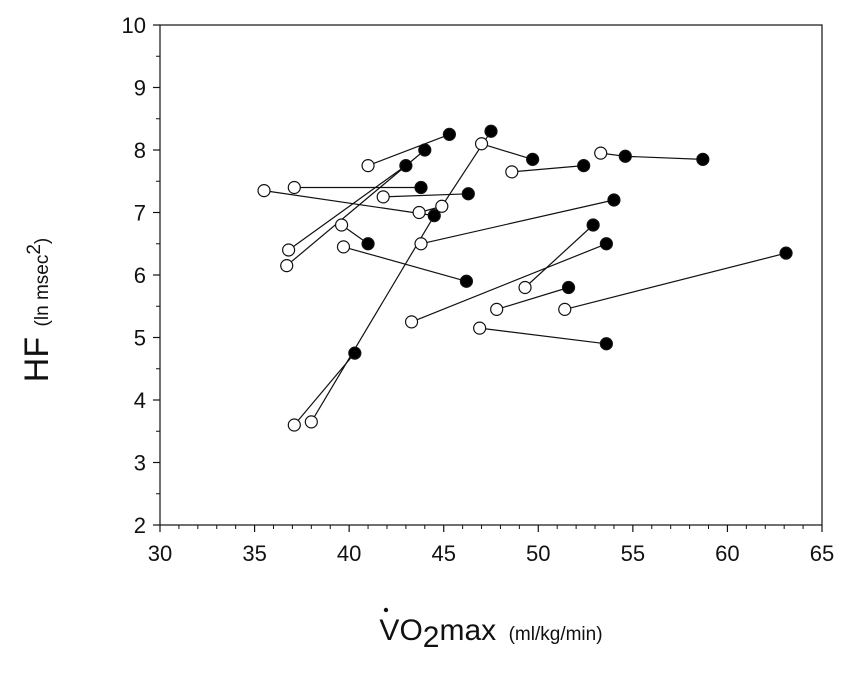  What do you see at coordinates (140, 338) in the screenshot?
I see `y-tick-label: 5` at bounding box center [140, 338].